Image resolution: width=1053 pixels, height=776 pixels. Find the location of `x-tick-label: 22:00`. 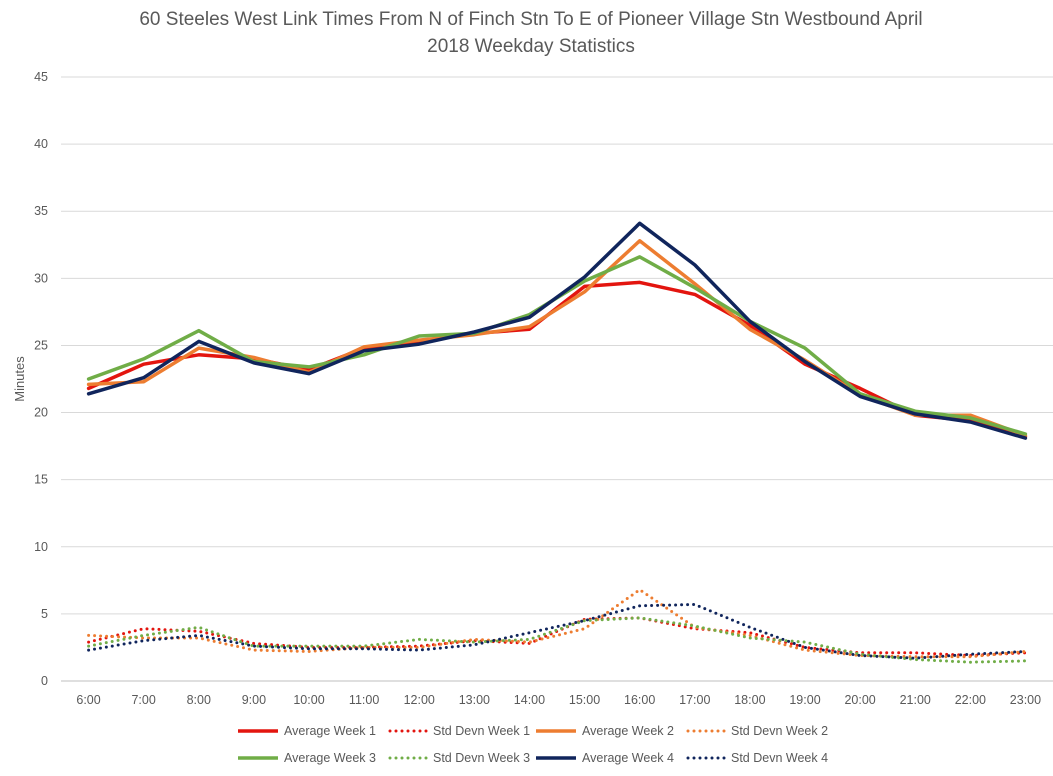

x-tick-label: 22:00 is located at coordinates (970, 700).